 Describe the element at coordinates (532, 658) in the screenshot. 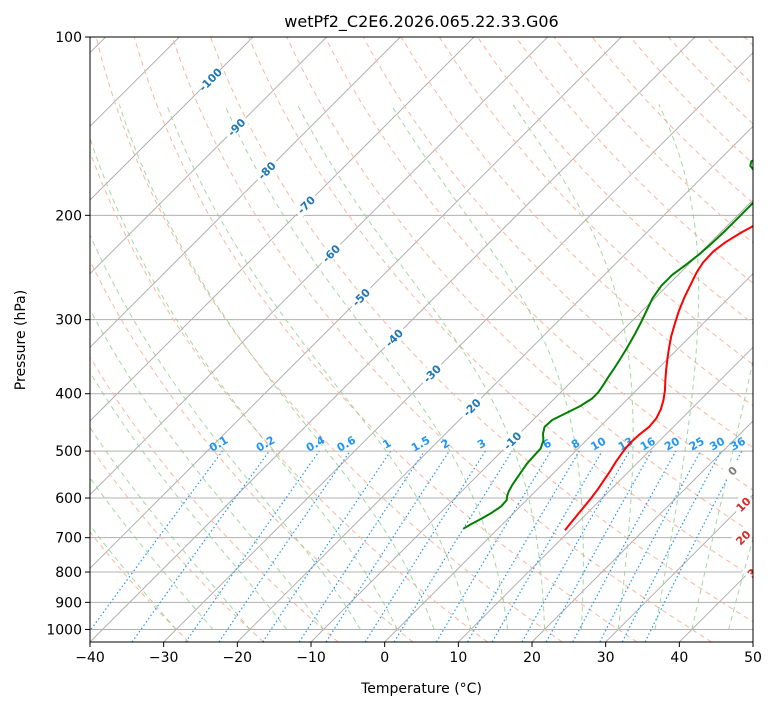

I see `x-tick-label: 20` at that location.